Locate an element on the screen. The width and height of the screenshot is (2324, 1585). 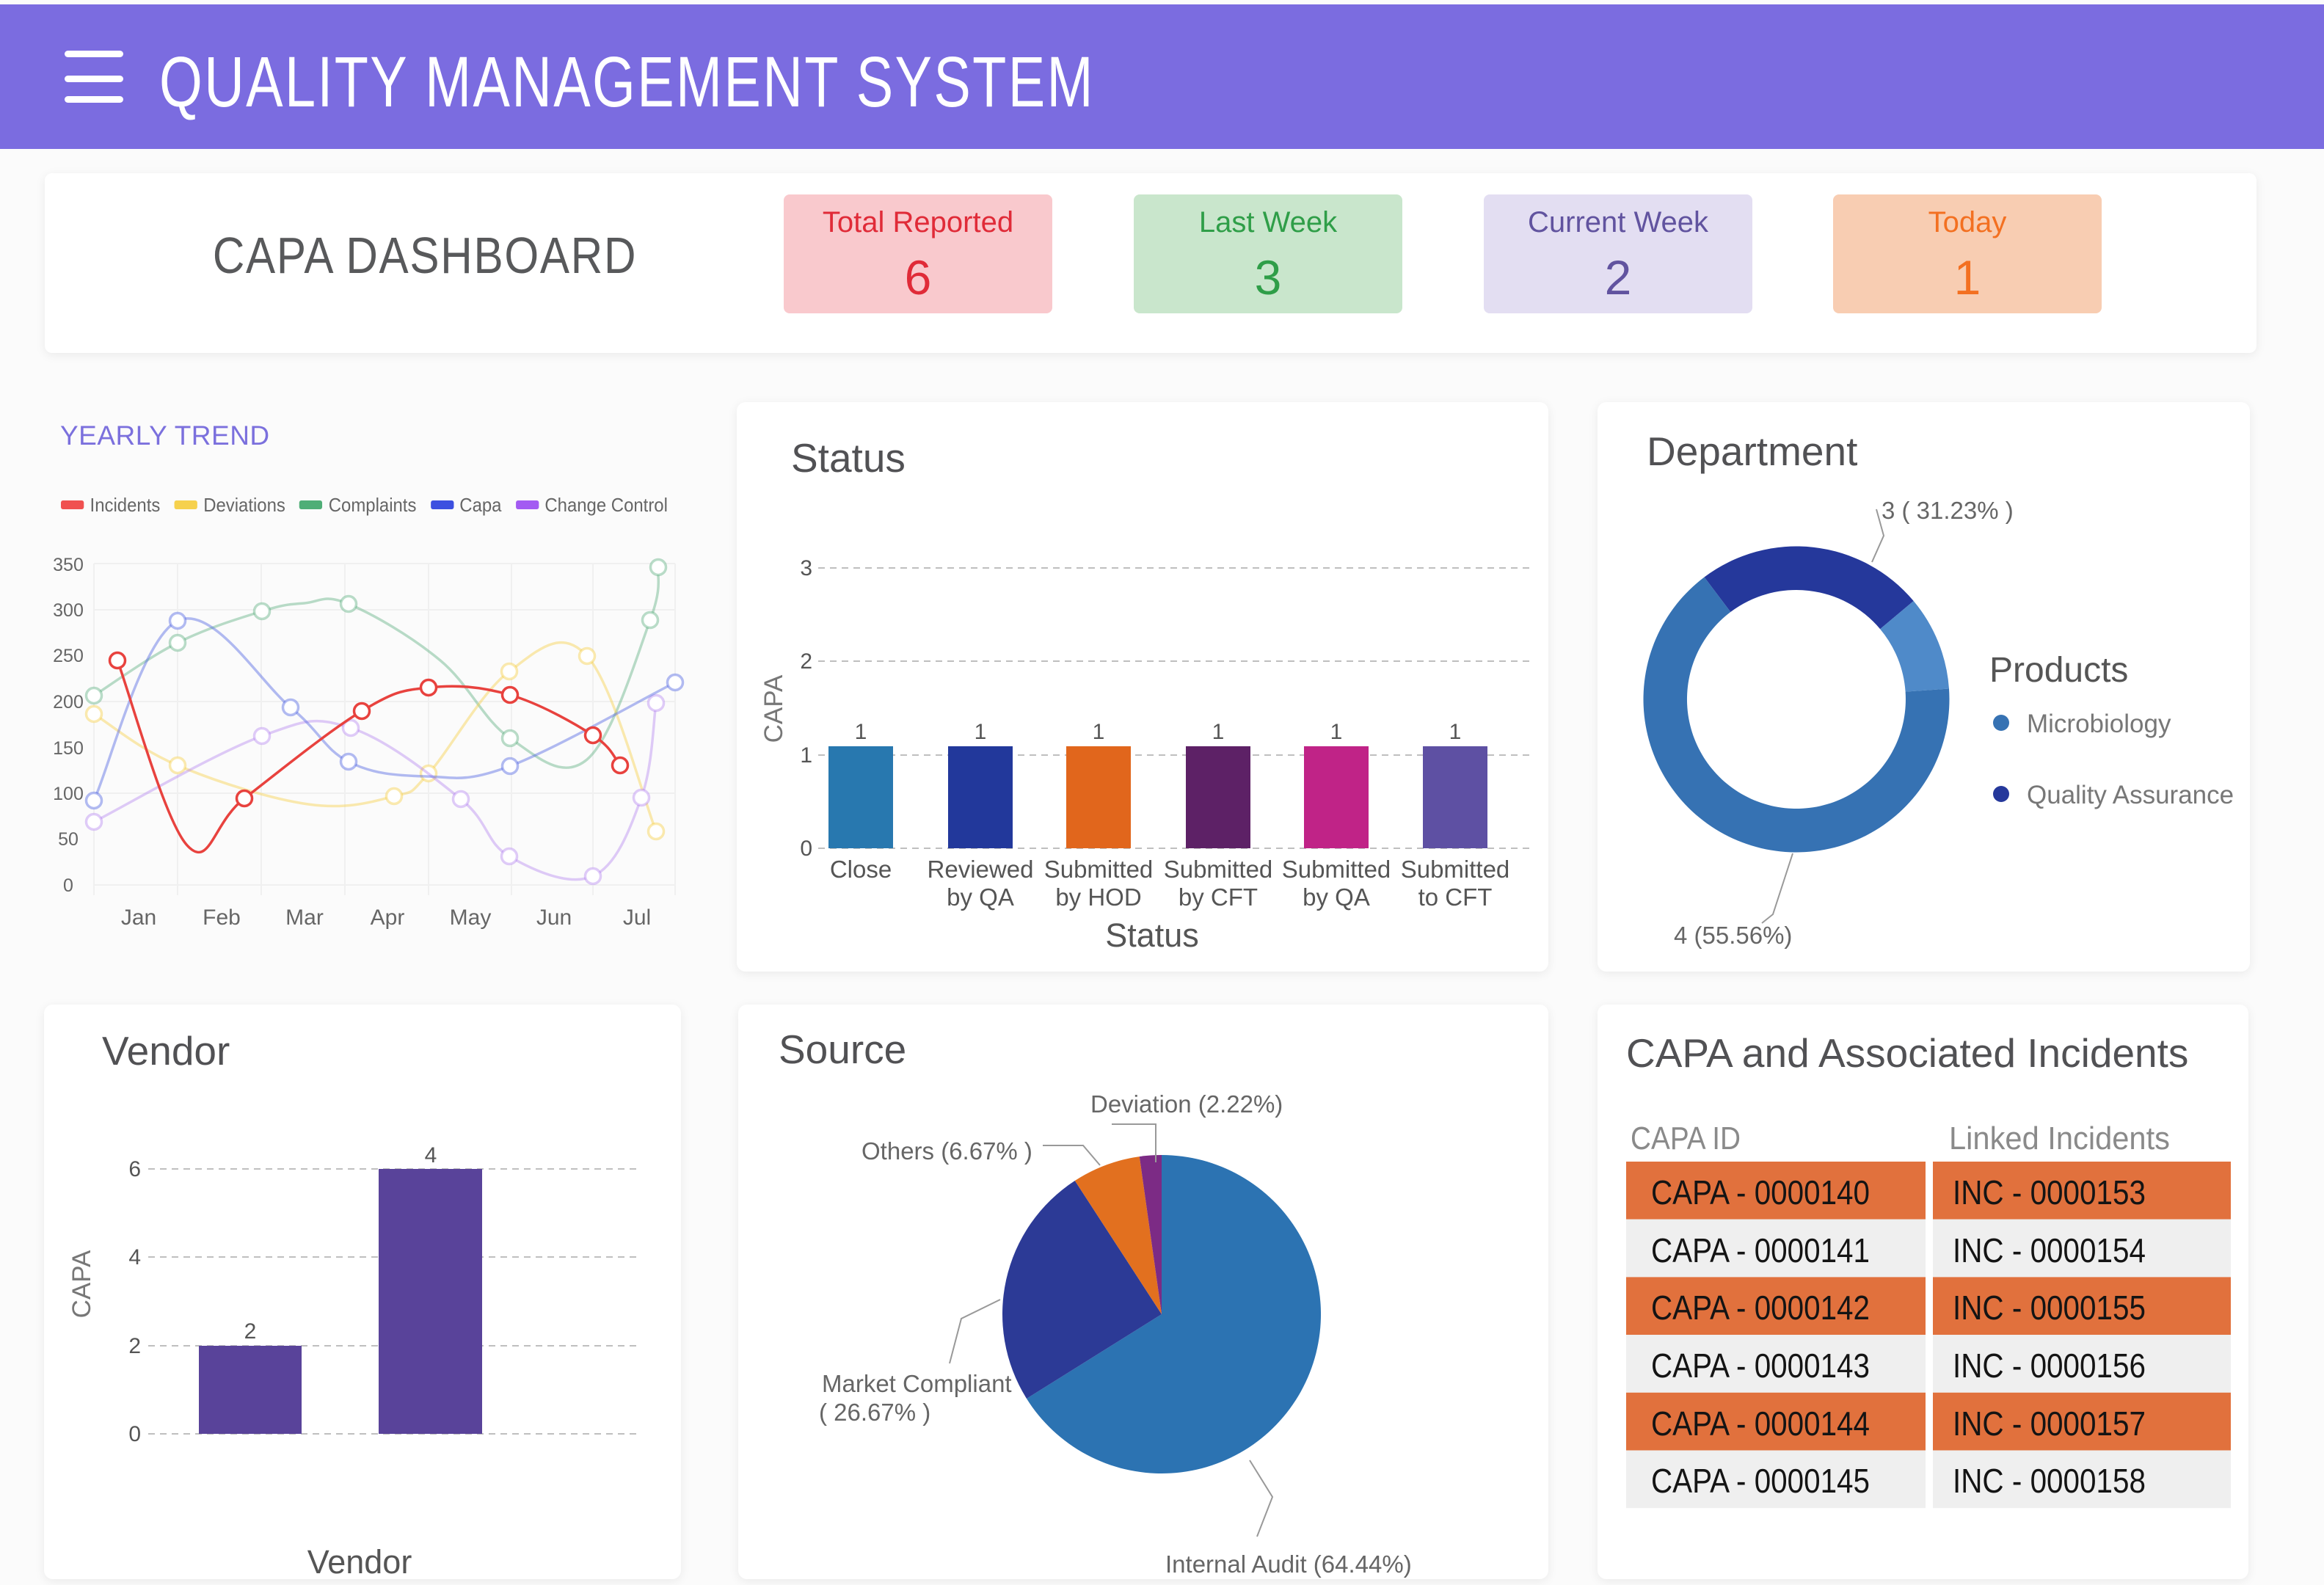
svg-text: 50 is located at coordinates (68, 839).